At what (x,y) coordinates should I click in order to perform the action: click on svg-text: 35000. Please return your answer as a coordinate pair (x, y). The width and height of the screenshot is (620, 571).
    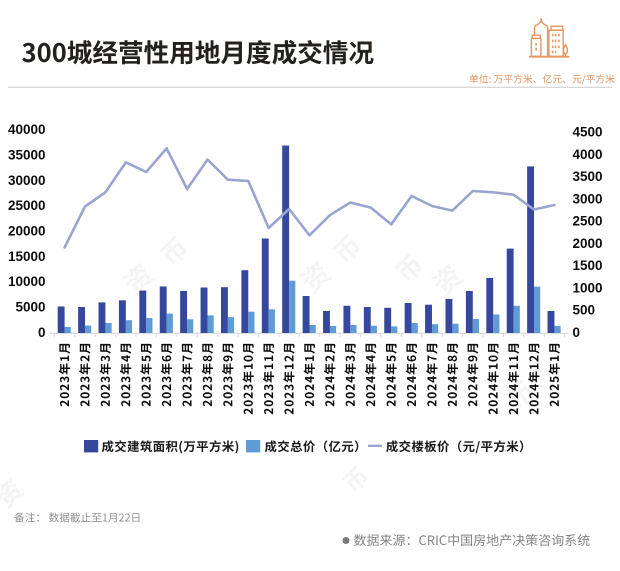
    Looking at the image, I should click on (27, 155).